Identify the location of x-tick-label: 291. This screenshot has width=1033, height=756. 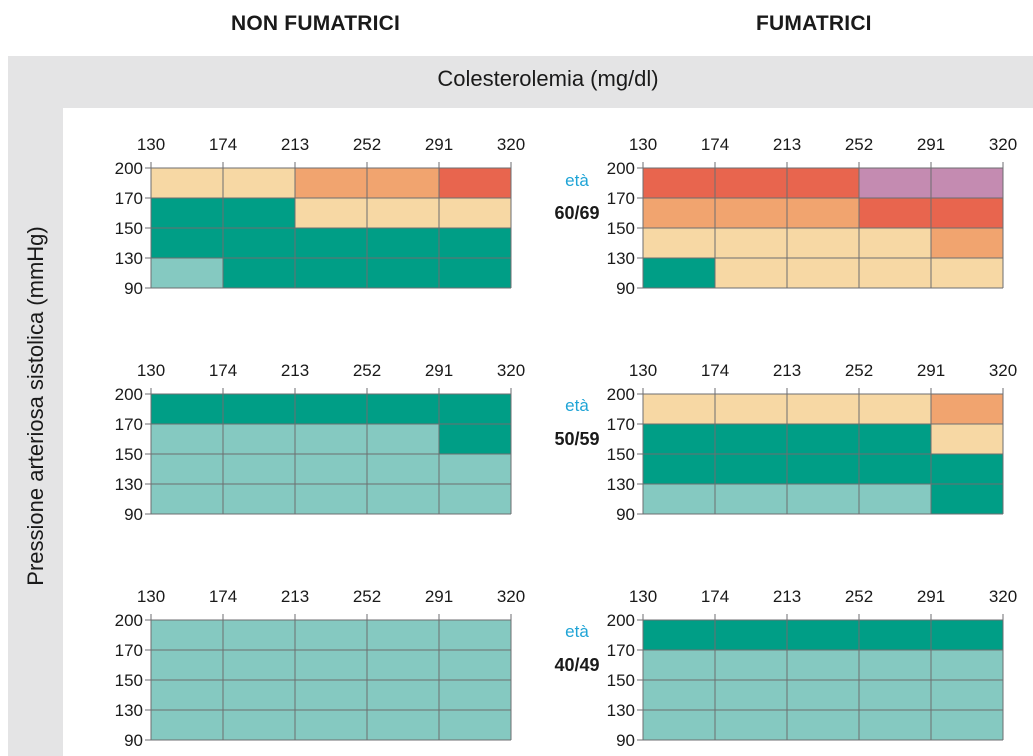
(931, 144).